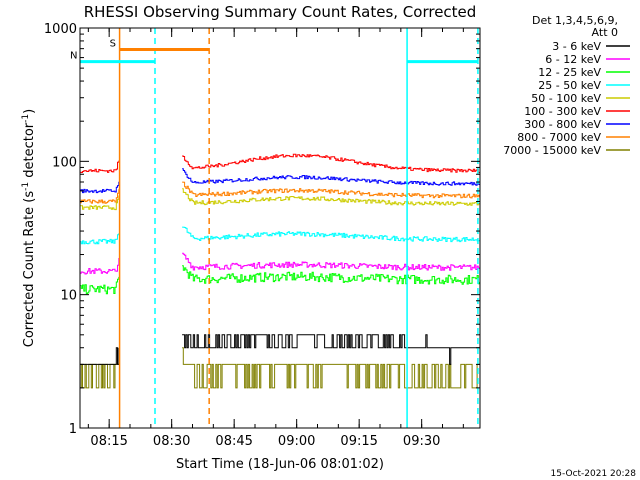  I want to click on legend-label: 12 - 25 keV, so click(569, 72).